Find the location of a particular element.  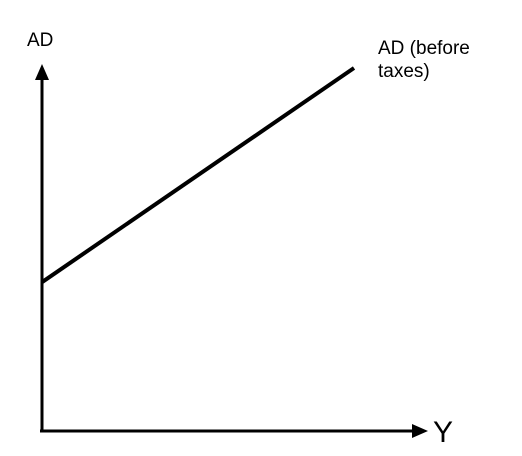

series-label-line-1: AD (before is located at coordinates (424, 48).